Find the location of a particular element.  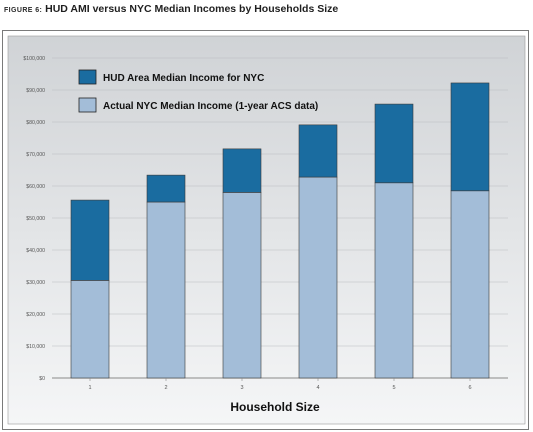

y-tick-label: $90,000 is located at coordinates (35, 91).